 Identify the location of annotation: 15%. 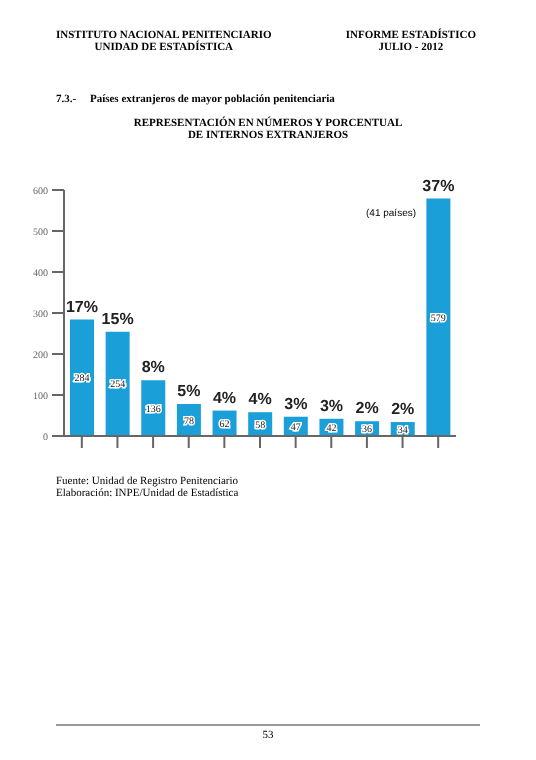
(117, 318).